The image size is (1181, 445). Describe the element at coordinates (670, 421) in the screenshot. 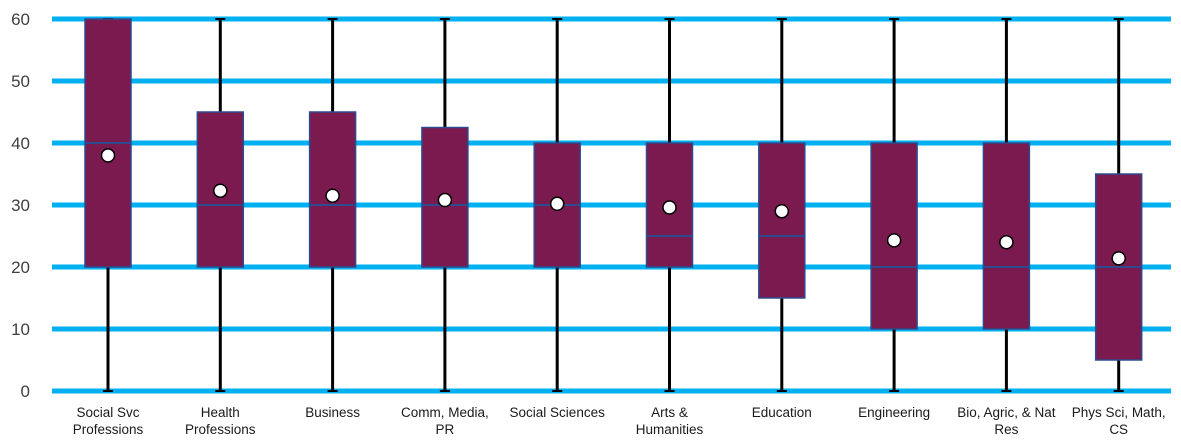

I see `x-category-label-6: Arts & Humanities` at that location.